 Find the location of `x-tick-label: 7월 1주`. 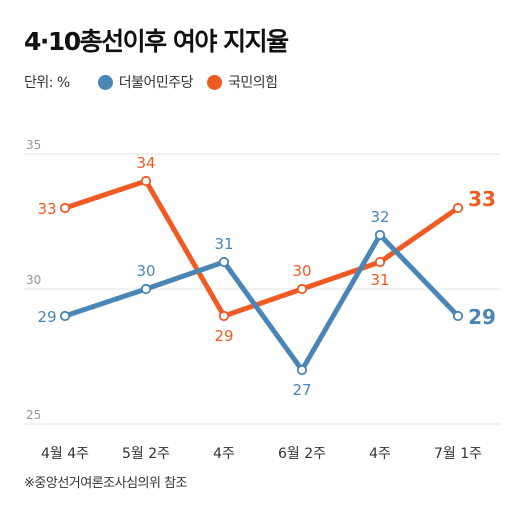

x-tick-label: 7월 1주 is located at coordinates (458, 454).